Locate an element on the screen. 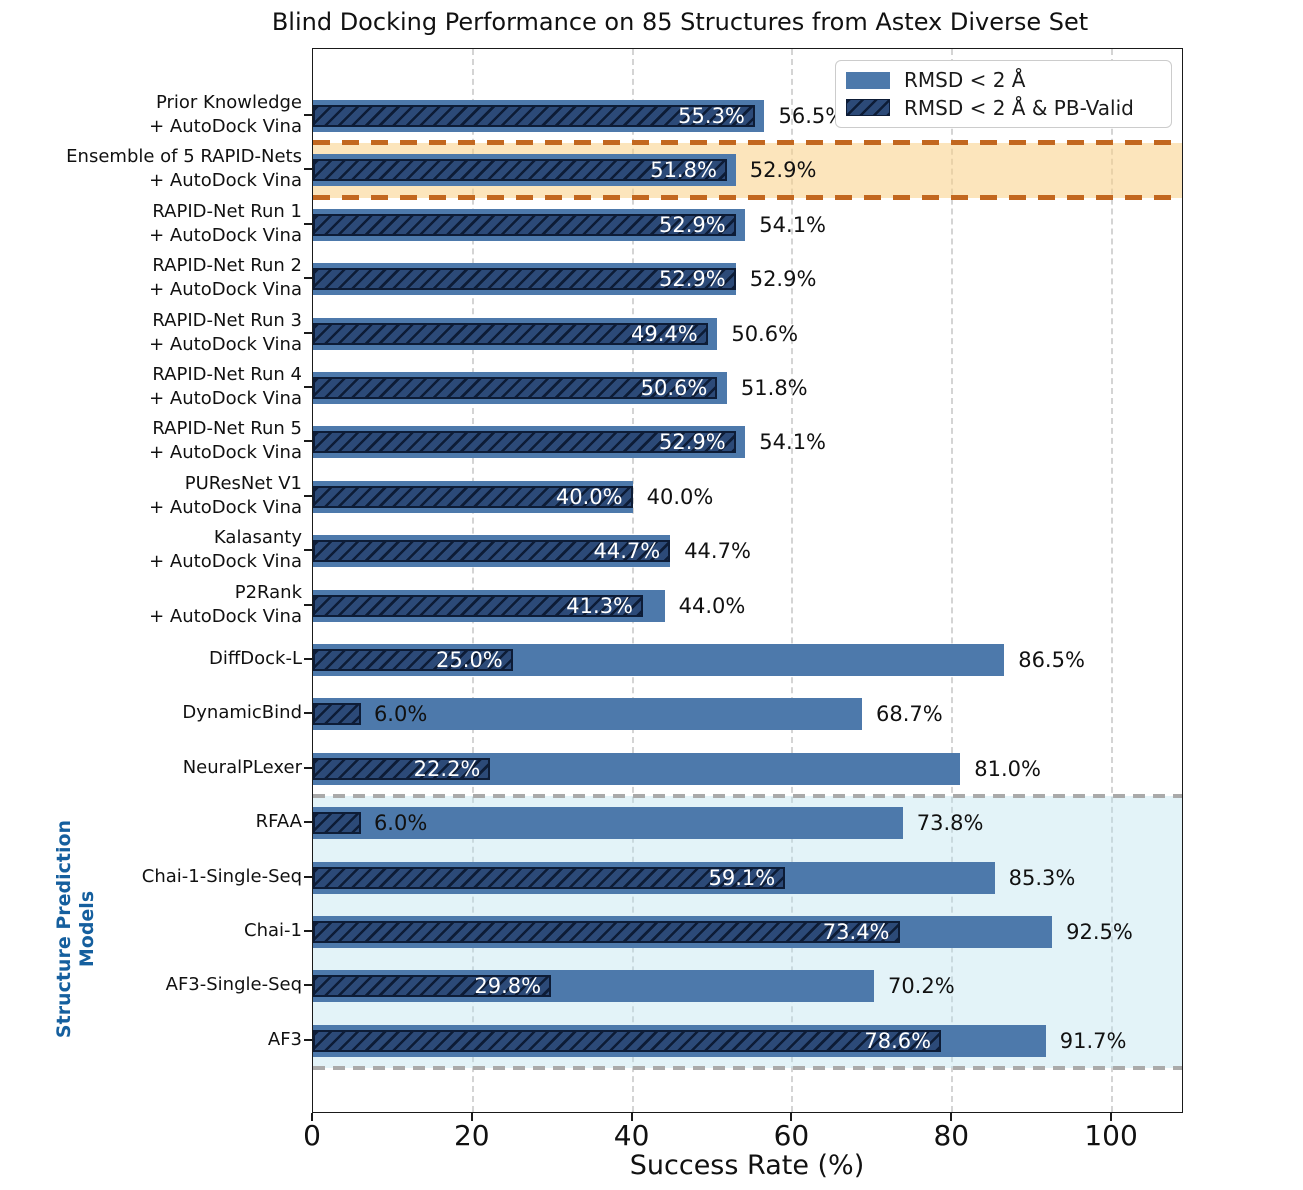 Image resolution: width=1303 pixels, height=1190 pixels. structure-prediction-highlight-border-top is located at coordinates (747, 795).